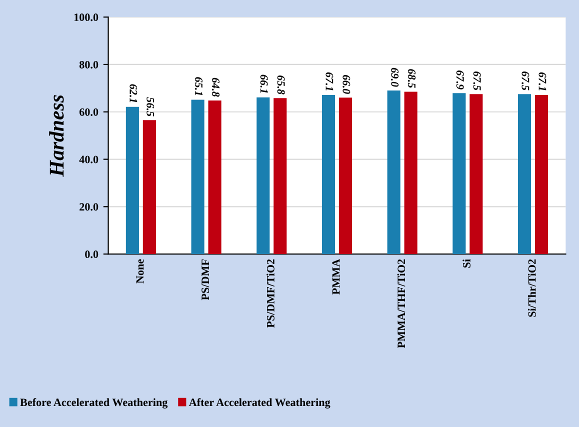  Describe the element at coordinates (259, 403) in the screenshot. I see `legend-label: After Accelerated Weathering` at that location.